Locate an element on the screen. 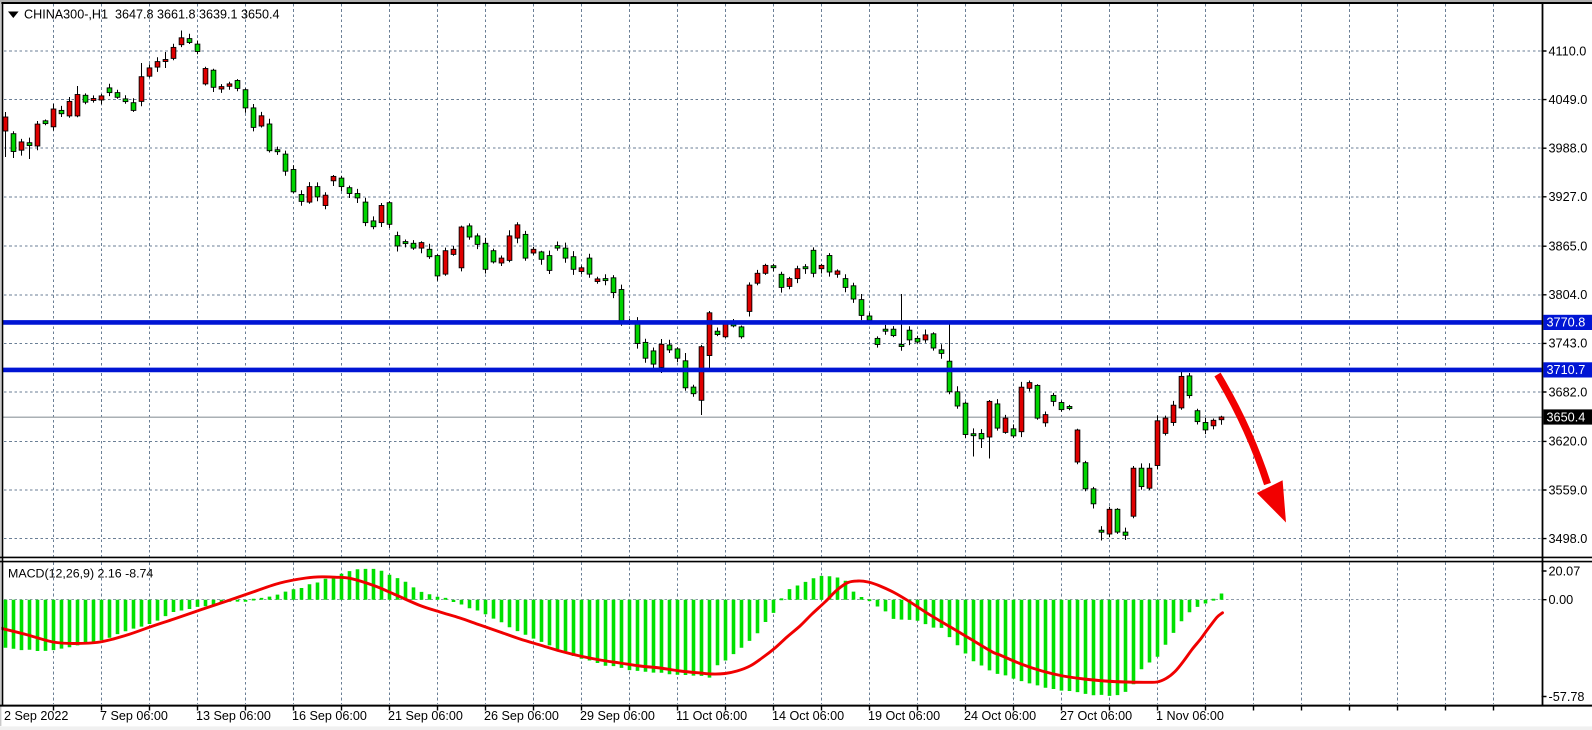 This screenshot has width=1592, height=730. svg-text: 29 Sep 06:00 is located at coordinates (617, 716).